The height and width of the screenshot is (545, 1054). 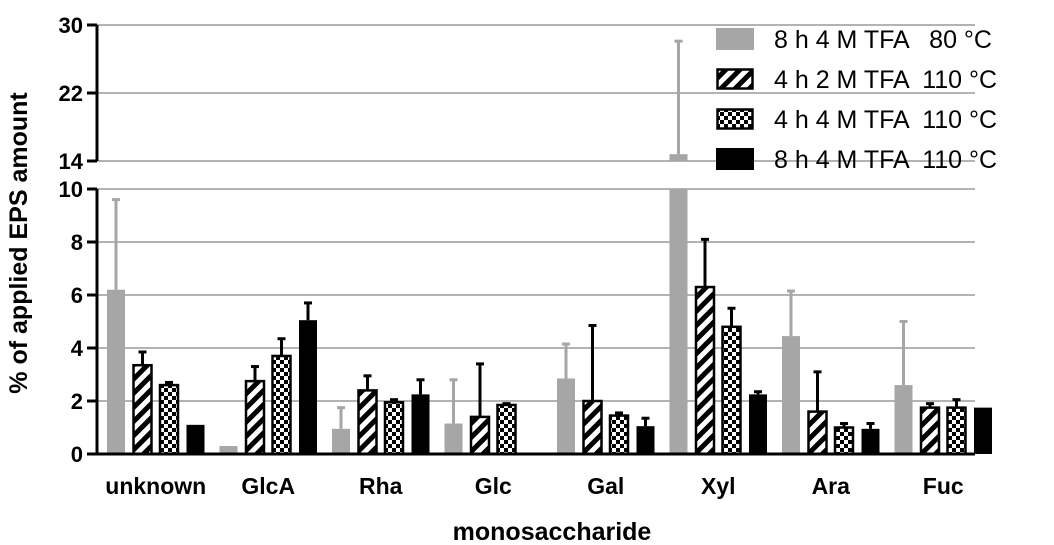 What do you see at coordinates (885, 160) in the screenshot?
I see `legend-label: 8 h 4 M TFA 110 °C` at bounding box center [885, 160].